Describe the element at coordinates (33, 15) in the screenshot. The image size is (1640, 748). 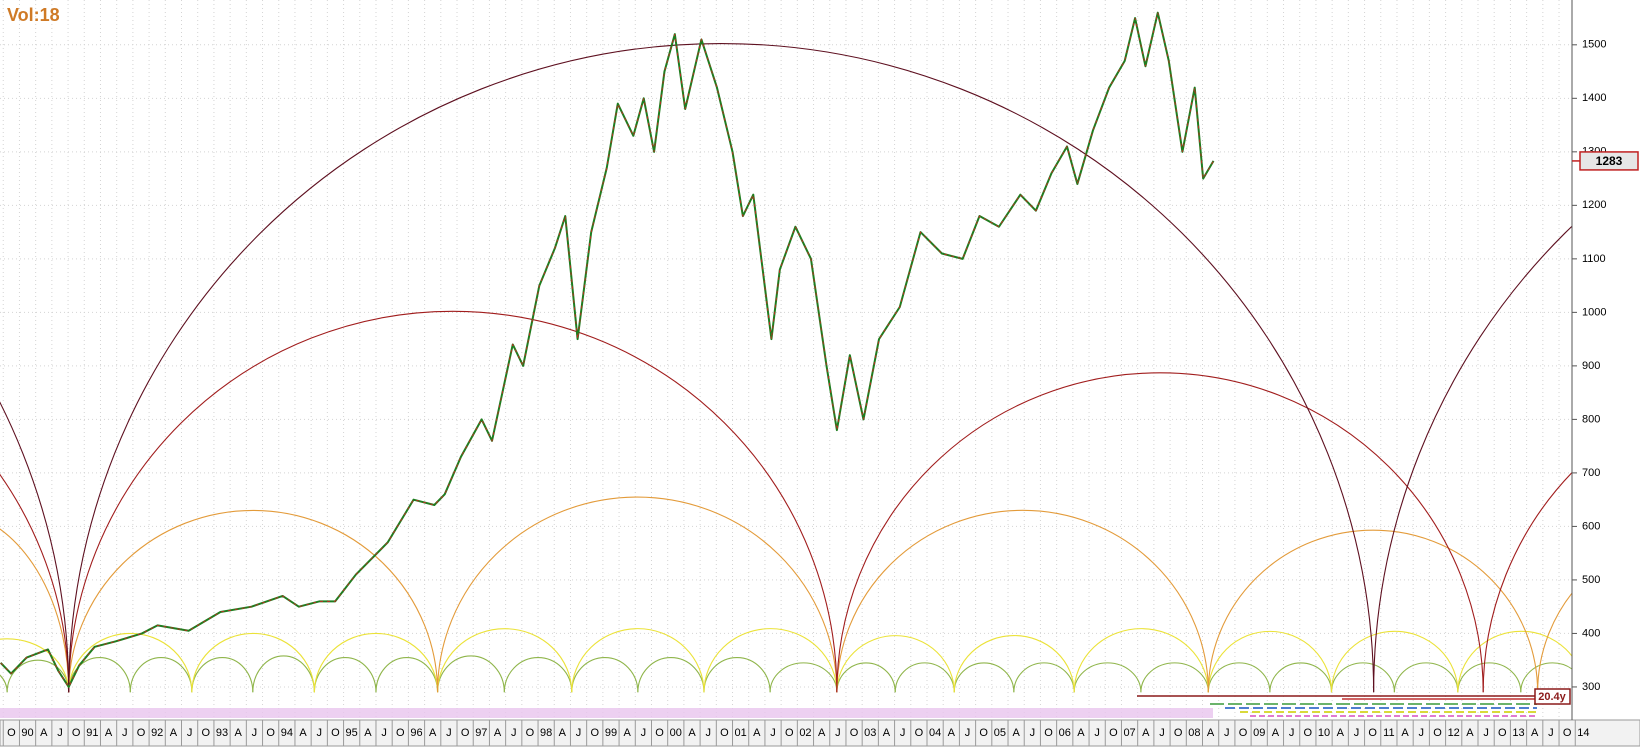
I see `indicator-label: Vol:18` at that location.